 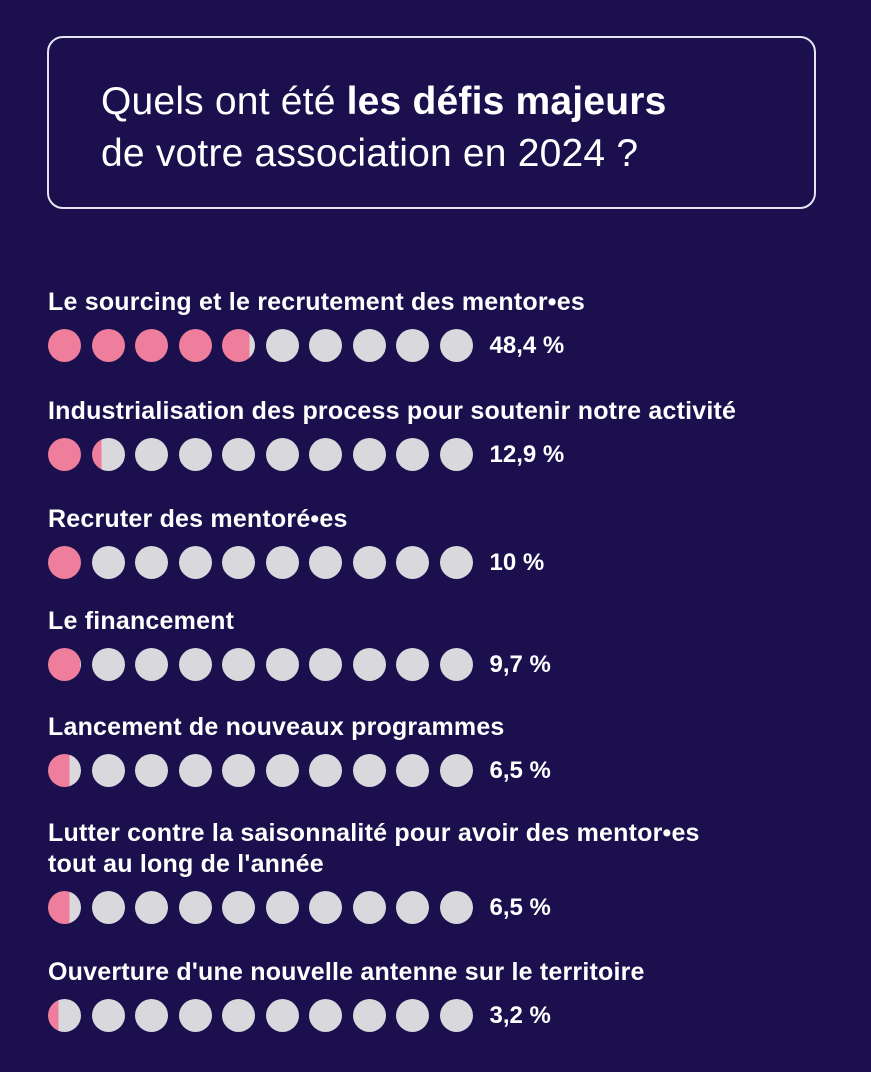 What do you see at coordinates (141, 621) in the screenshot?
I see `category-label-line: Le financement` at bounding box center [141, 621].